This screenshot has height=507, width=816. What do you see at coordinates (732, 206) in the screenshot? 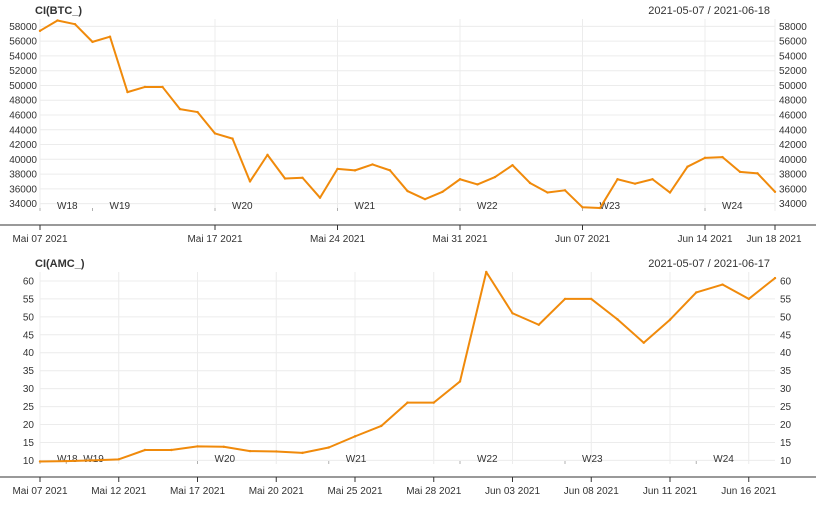
I see `week-label: W24` at bounding box center [732, 206].